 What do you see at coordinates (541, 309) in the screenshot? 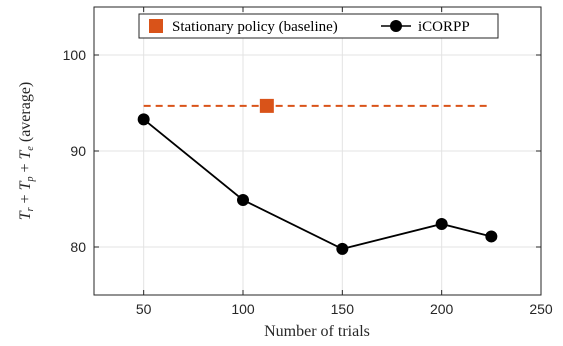
I see `x-tick-label: 250` at bounding box center [541, 309].